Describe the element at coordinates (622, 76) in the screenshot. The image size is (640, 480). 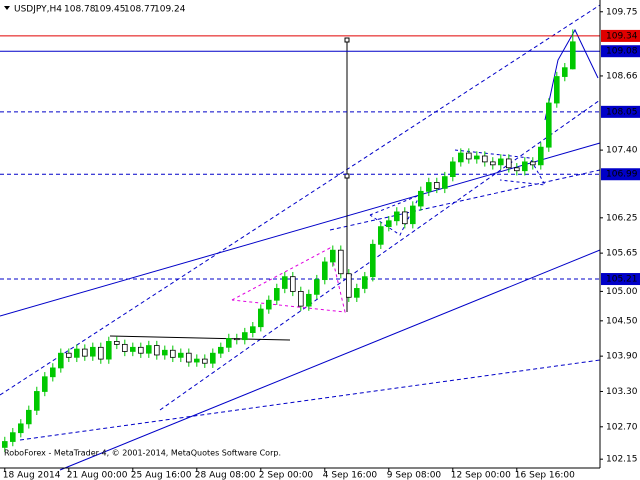
I see `y-tick-label: 108.66` at that location.